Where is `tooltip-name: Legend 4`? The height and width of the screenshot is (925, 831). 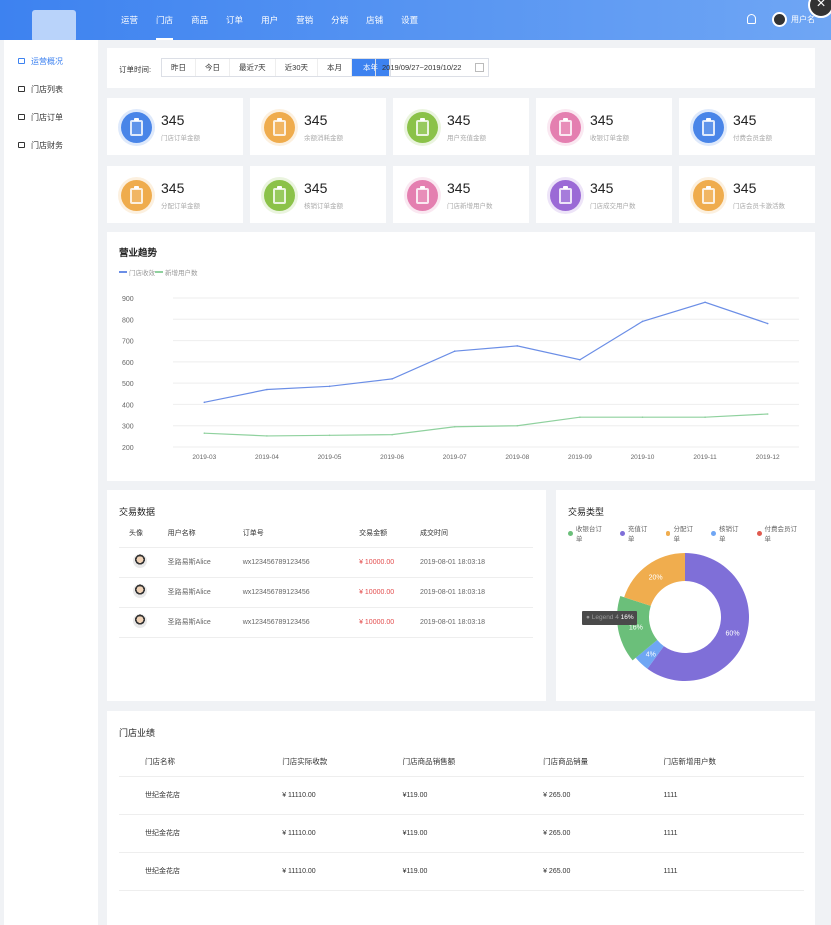 tooltip-name: Legend 4 is located at coordinates (605, 617).